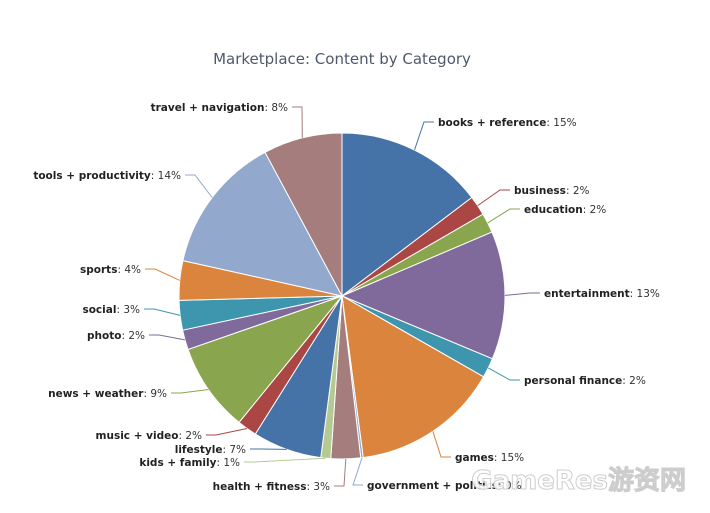 This screenshot has width=710, height=513. I want to click on pie-label-13: social: 3%, so click(111, 310).